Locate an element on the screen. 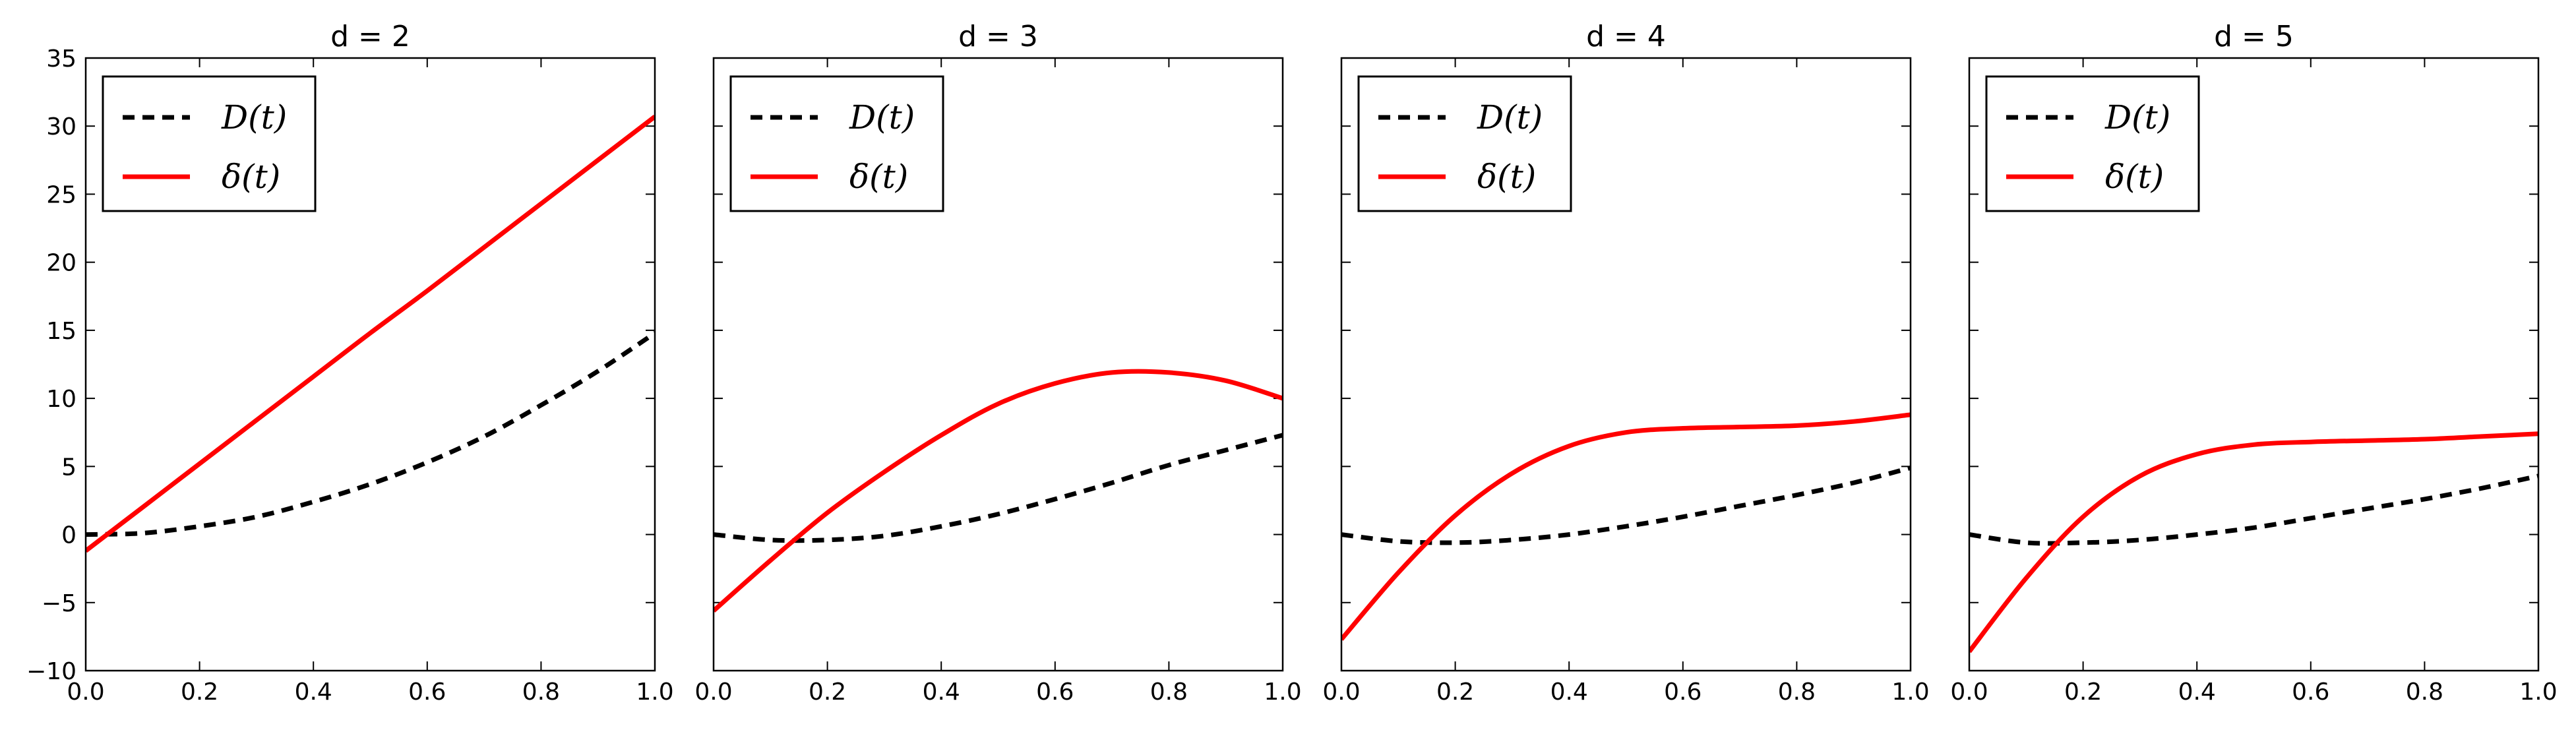 Image resolution: width=2576 pixels, height=730 pixels. y-tick-label: 0 is located at coordinates (69, 535).